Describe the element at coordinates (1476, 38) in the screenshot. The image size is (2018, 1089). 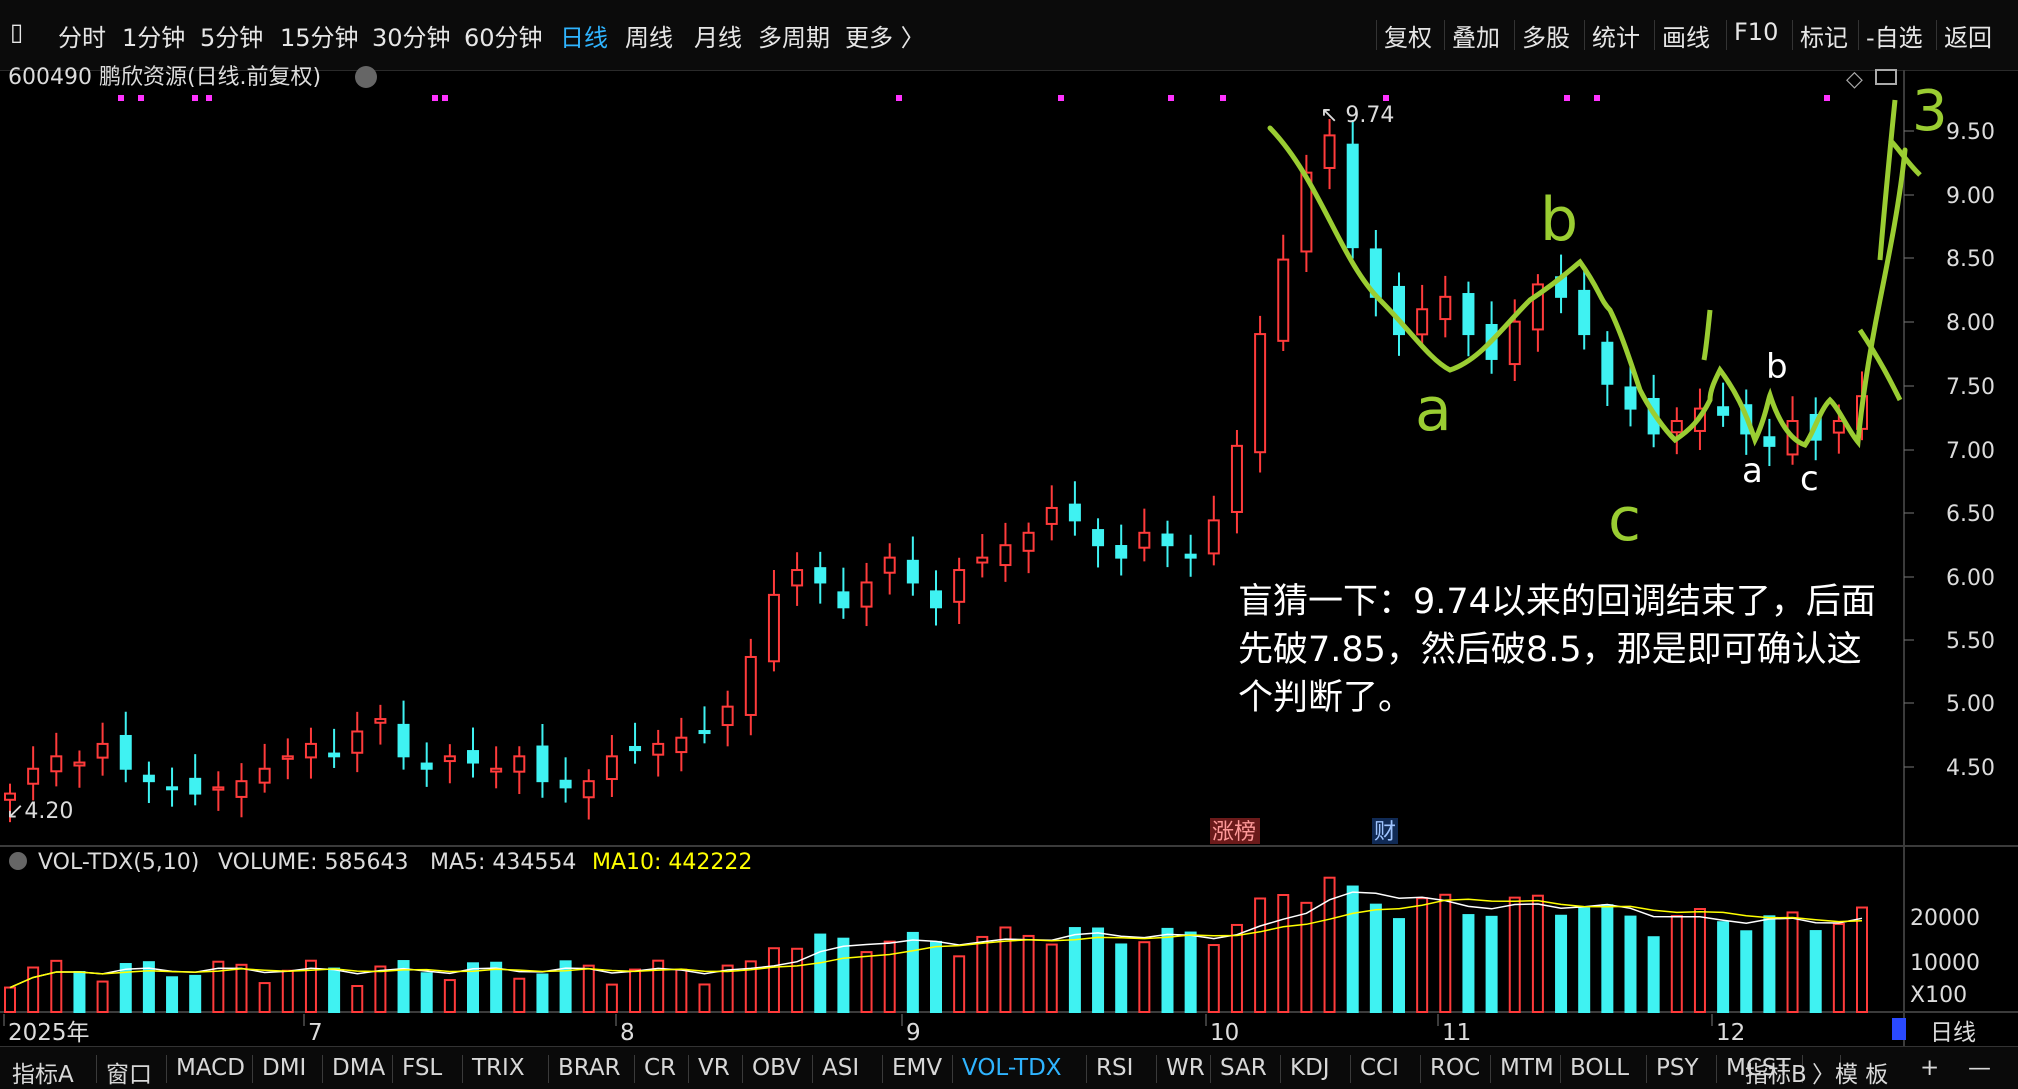
I see `toolbar-button-1: 叠加` at that location.